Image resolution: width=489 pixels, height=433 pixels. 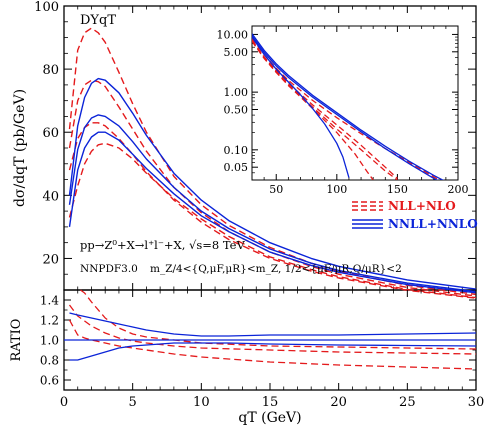 I want to click on x-tick-label: 0, so click(x=64, y=402).